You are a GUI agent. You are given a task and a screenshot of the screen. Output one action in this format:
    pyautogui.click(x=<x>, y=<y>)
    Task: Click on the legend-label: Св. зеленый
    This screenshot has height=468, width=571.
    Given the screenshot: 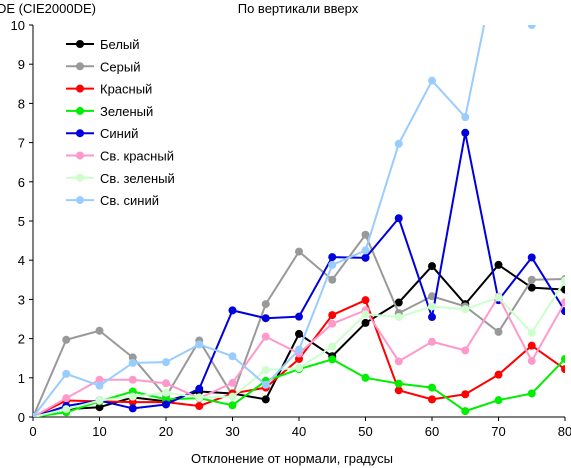 What is the action you would take?
    pyautogui.click(x=137, y=178)
    